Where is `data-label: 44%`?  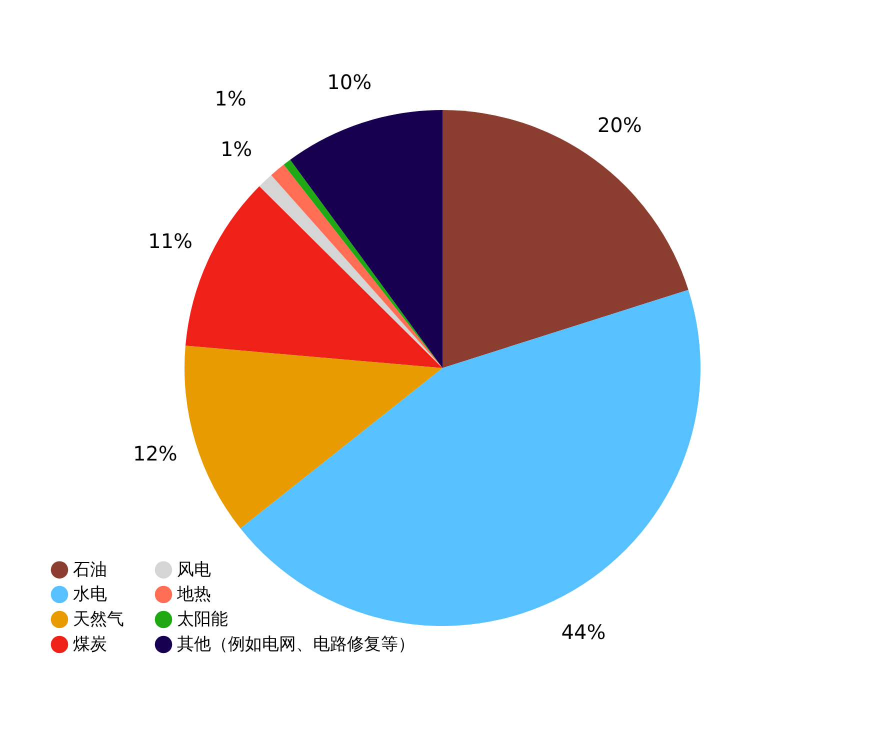
data-label: 44% is located at coordinates (583, 632).